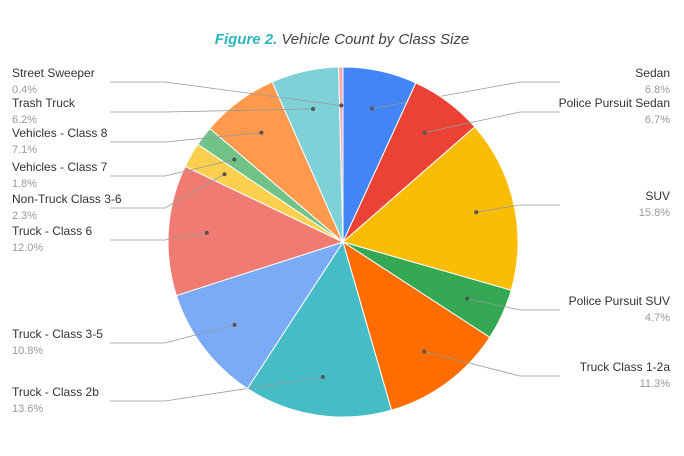  What do you see at coordinates (246, 39) in the screenshot?
I see `figure-label: Figure 2.` at bounding box center [246, 39].